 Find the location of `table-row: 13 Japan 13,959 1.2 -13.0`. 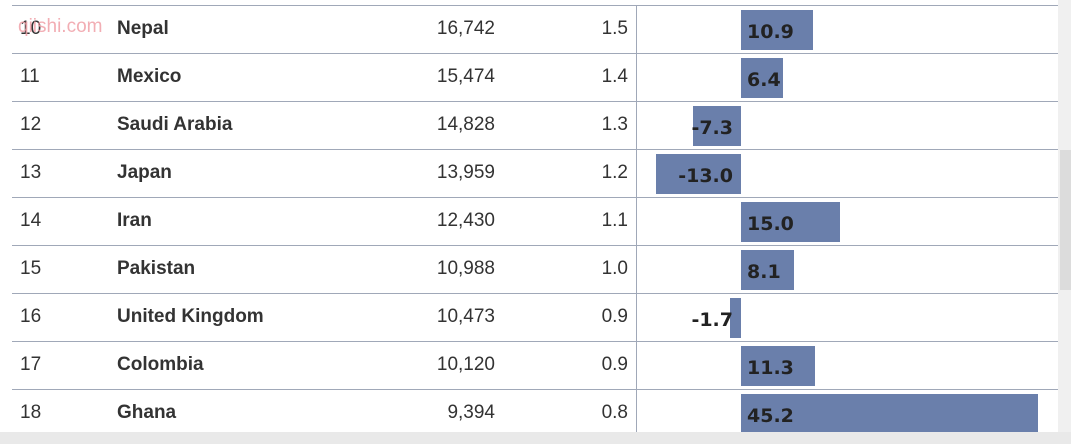

table-row: 13 Japan 13,959 1.2 -13.0 is located at coordinates (535, 173).